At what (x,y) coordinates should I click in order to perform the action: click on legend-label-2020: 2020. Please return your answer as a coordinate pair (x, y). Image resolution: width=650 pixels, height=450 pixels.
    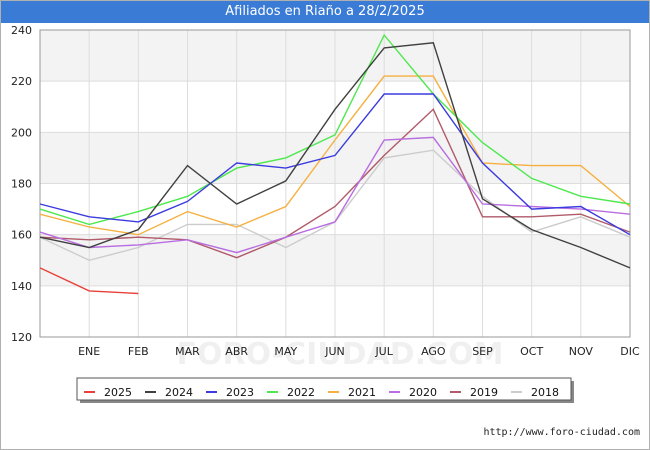
    Looking at the image, I should click on (423, 392).